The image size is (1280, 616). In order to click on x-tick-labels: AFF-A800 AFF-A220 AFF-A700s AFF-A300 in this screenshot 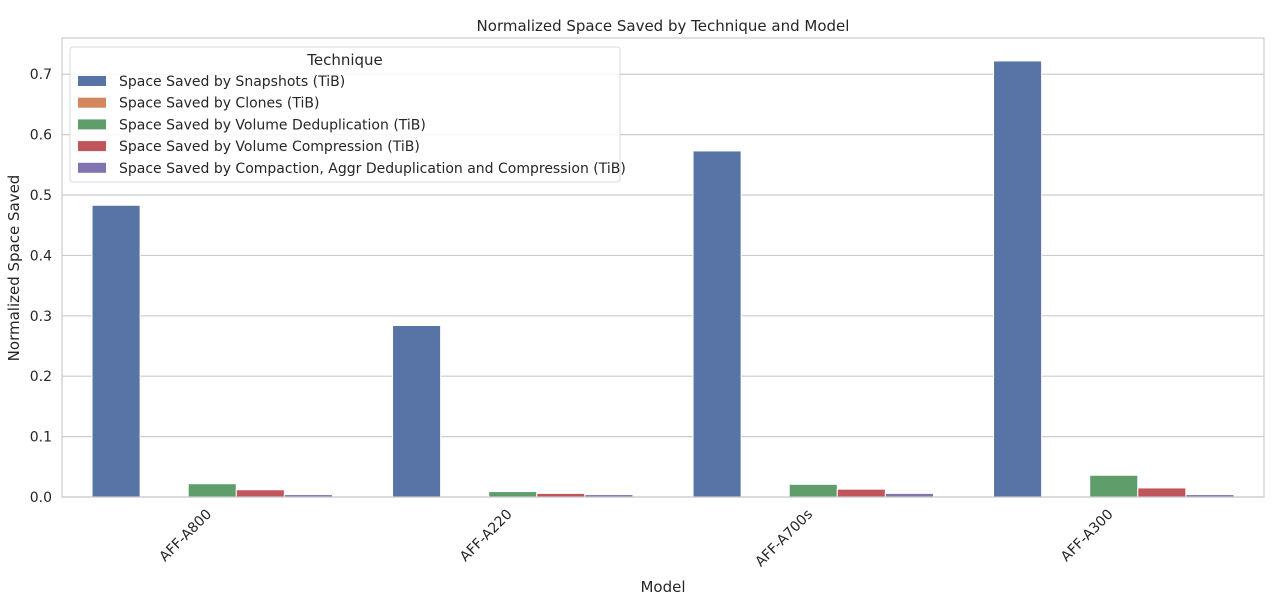, I will do `click(637, 539)`.